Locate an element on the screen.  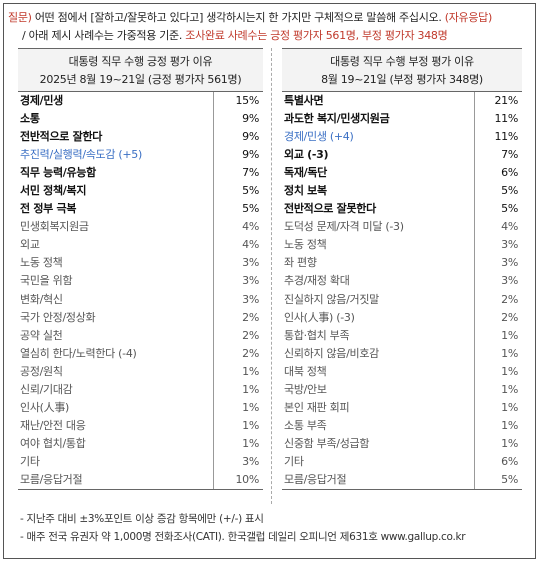
reason-row: 추경/재정 확대 3% is located at coordinates (402, 281).